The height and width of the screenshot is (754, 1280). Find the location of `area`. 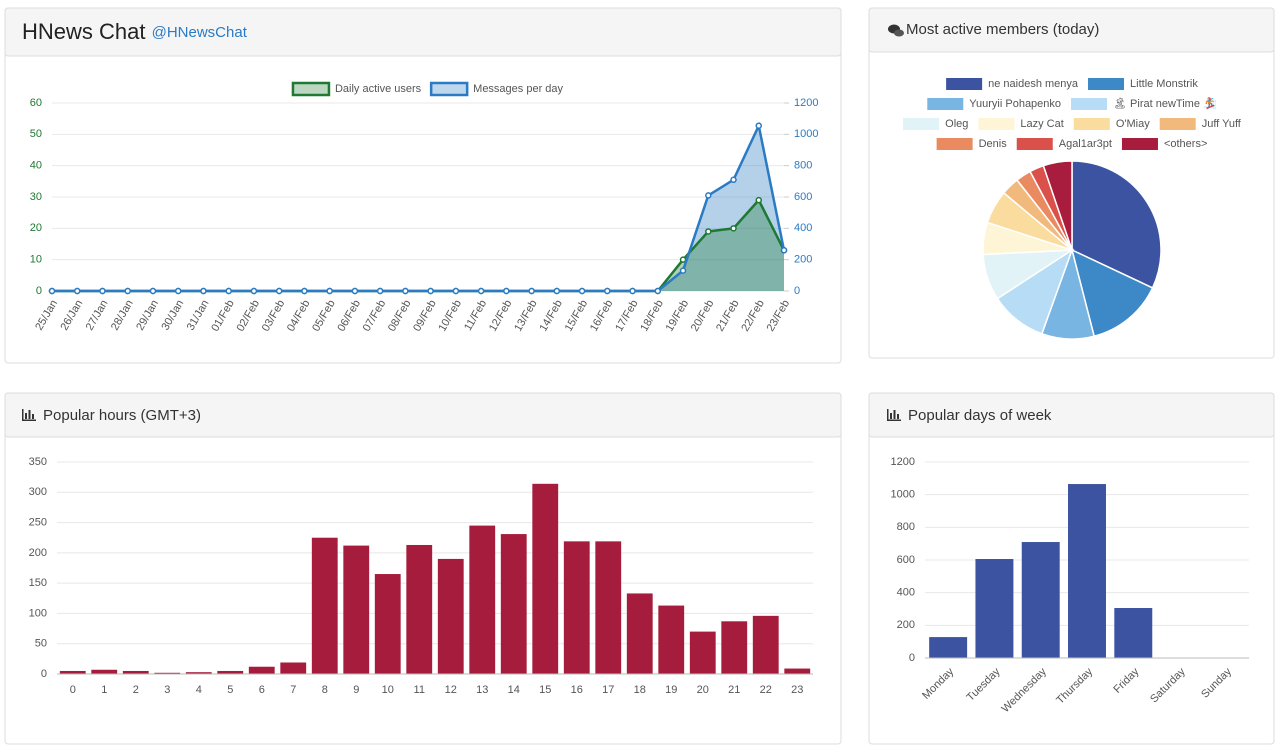

area is located at coordinates (418, 245).